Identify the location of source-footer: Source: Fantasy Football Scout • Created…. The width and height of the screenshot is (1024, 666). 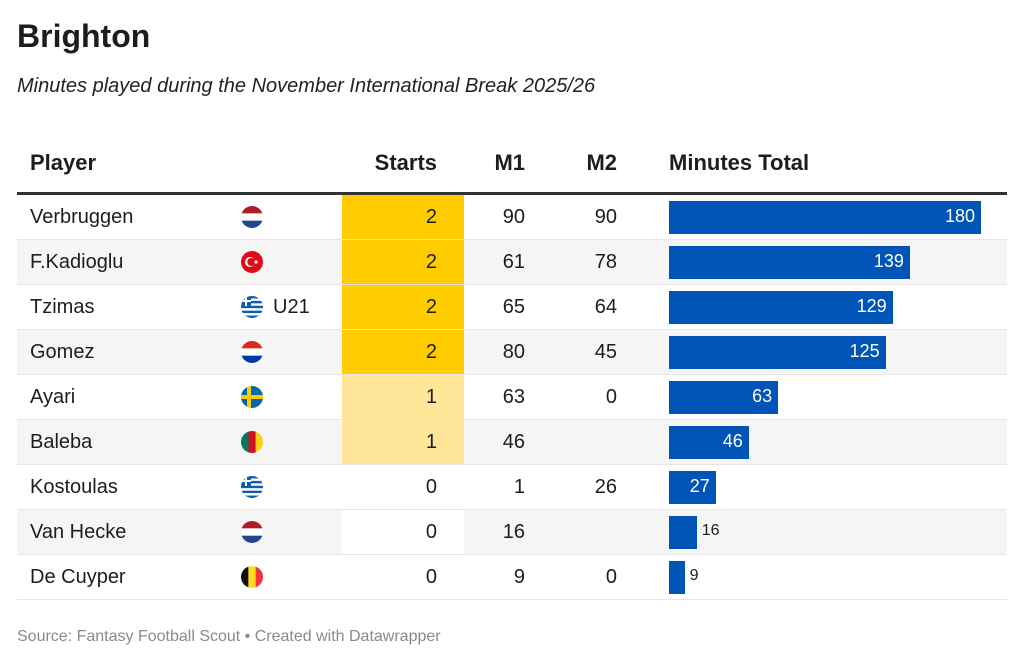
(229, 636).